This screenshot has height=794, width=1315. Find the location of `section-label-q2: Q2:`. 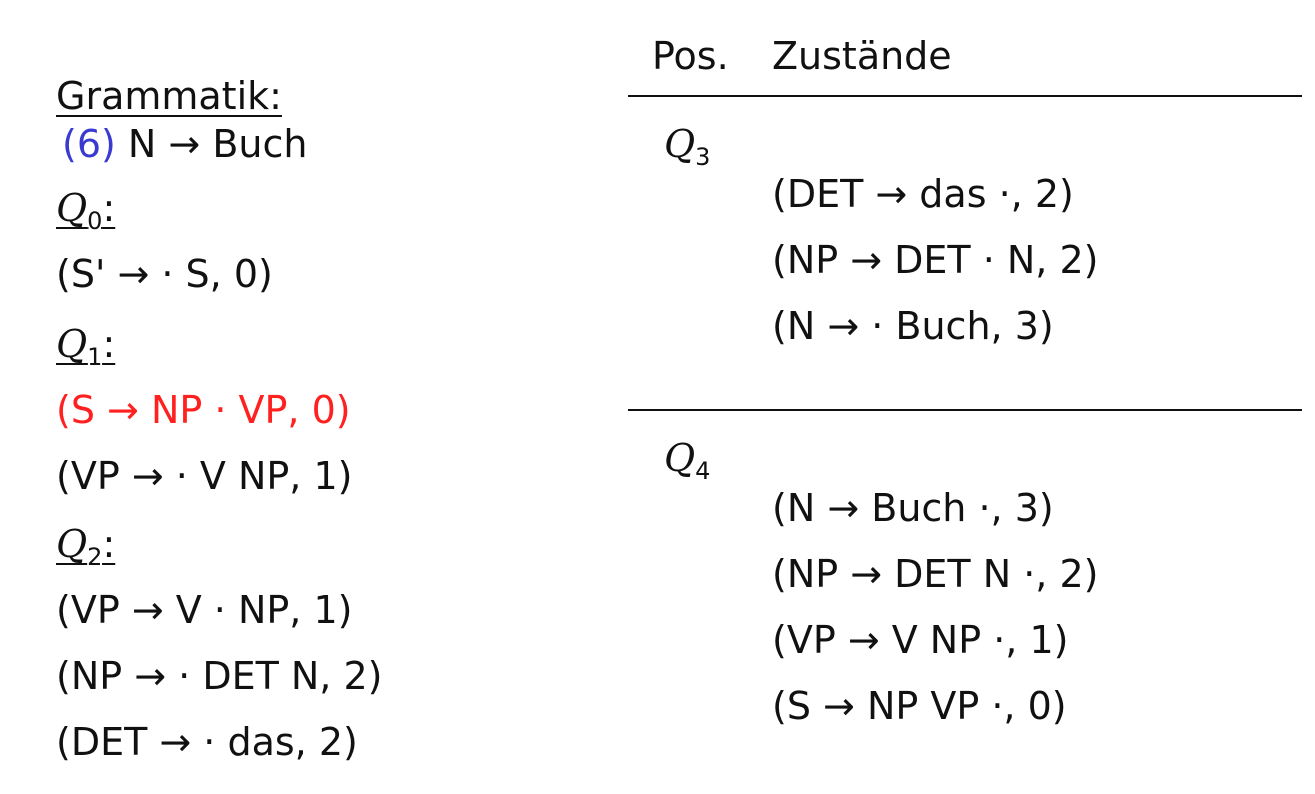

section-label-q2: Q2: is located at coordinates (86, 546).